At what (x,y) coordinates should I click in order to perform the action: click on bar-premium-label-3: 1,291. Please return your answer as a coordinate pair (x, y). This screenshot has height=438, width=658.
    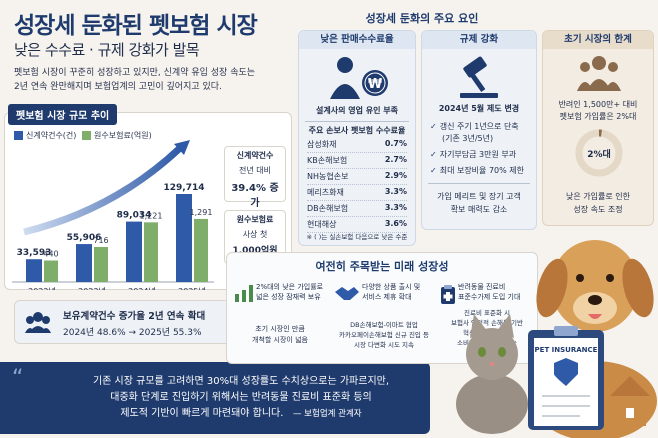
    Looking at the image, I should click on (201, 212).